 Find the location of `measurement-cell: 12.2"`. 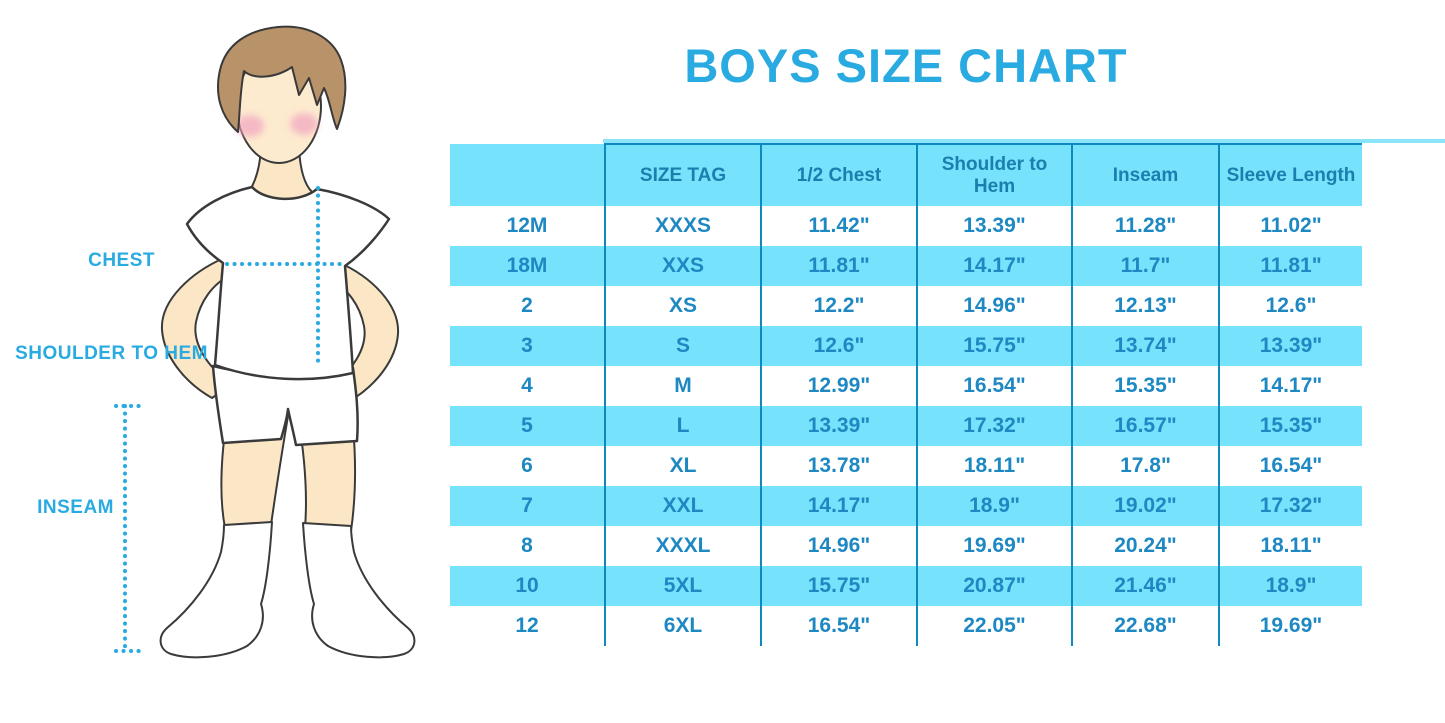

measurement-cell: 12.2" is located at coordinates (839, 306).